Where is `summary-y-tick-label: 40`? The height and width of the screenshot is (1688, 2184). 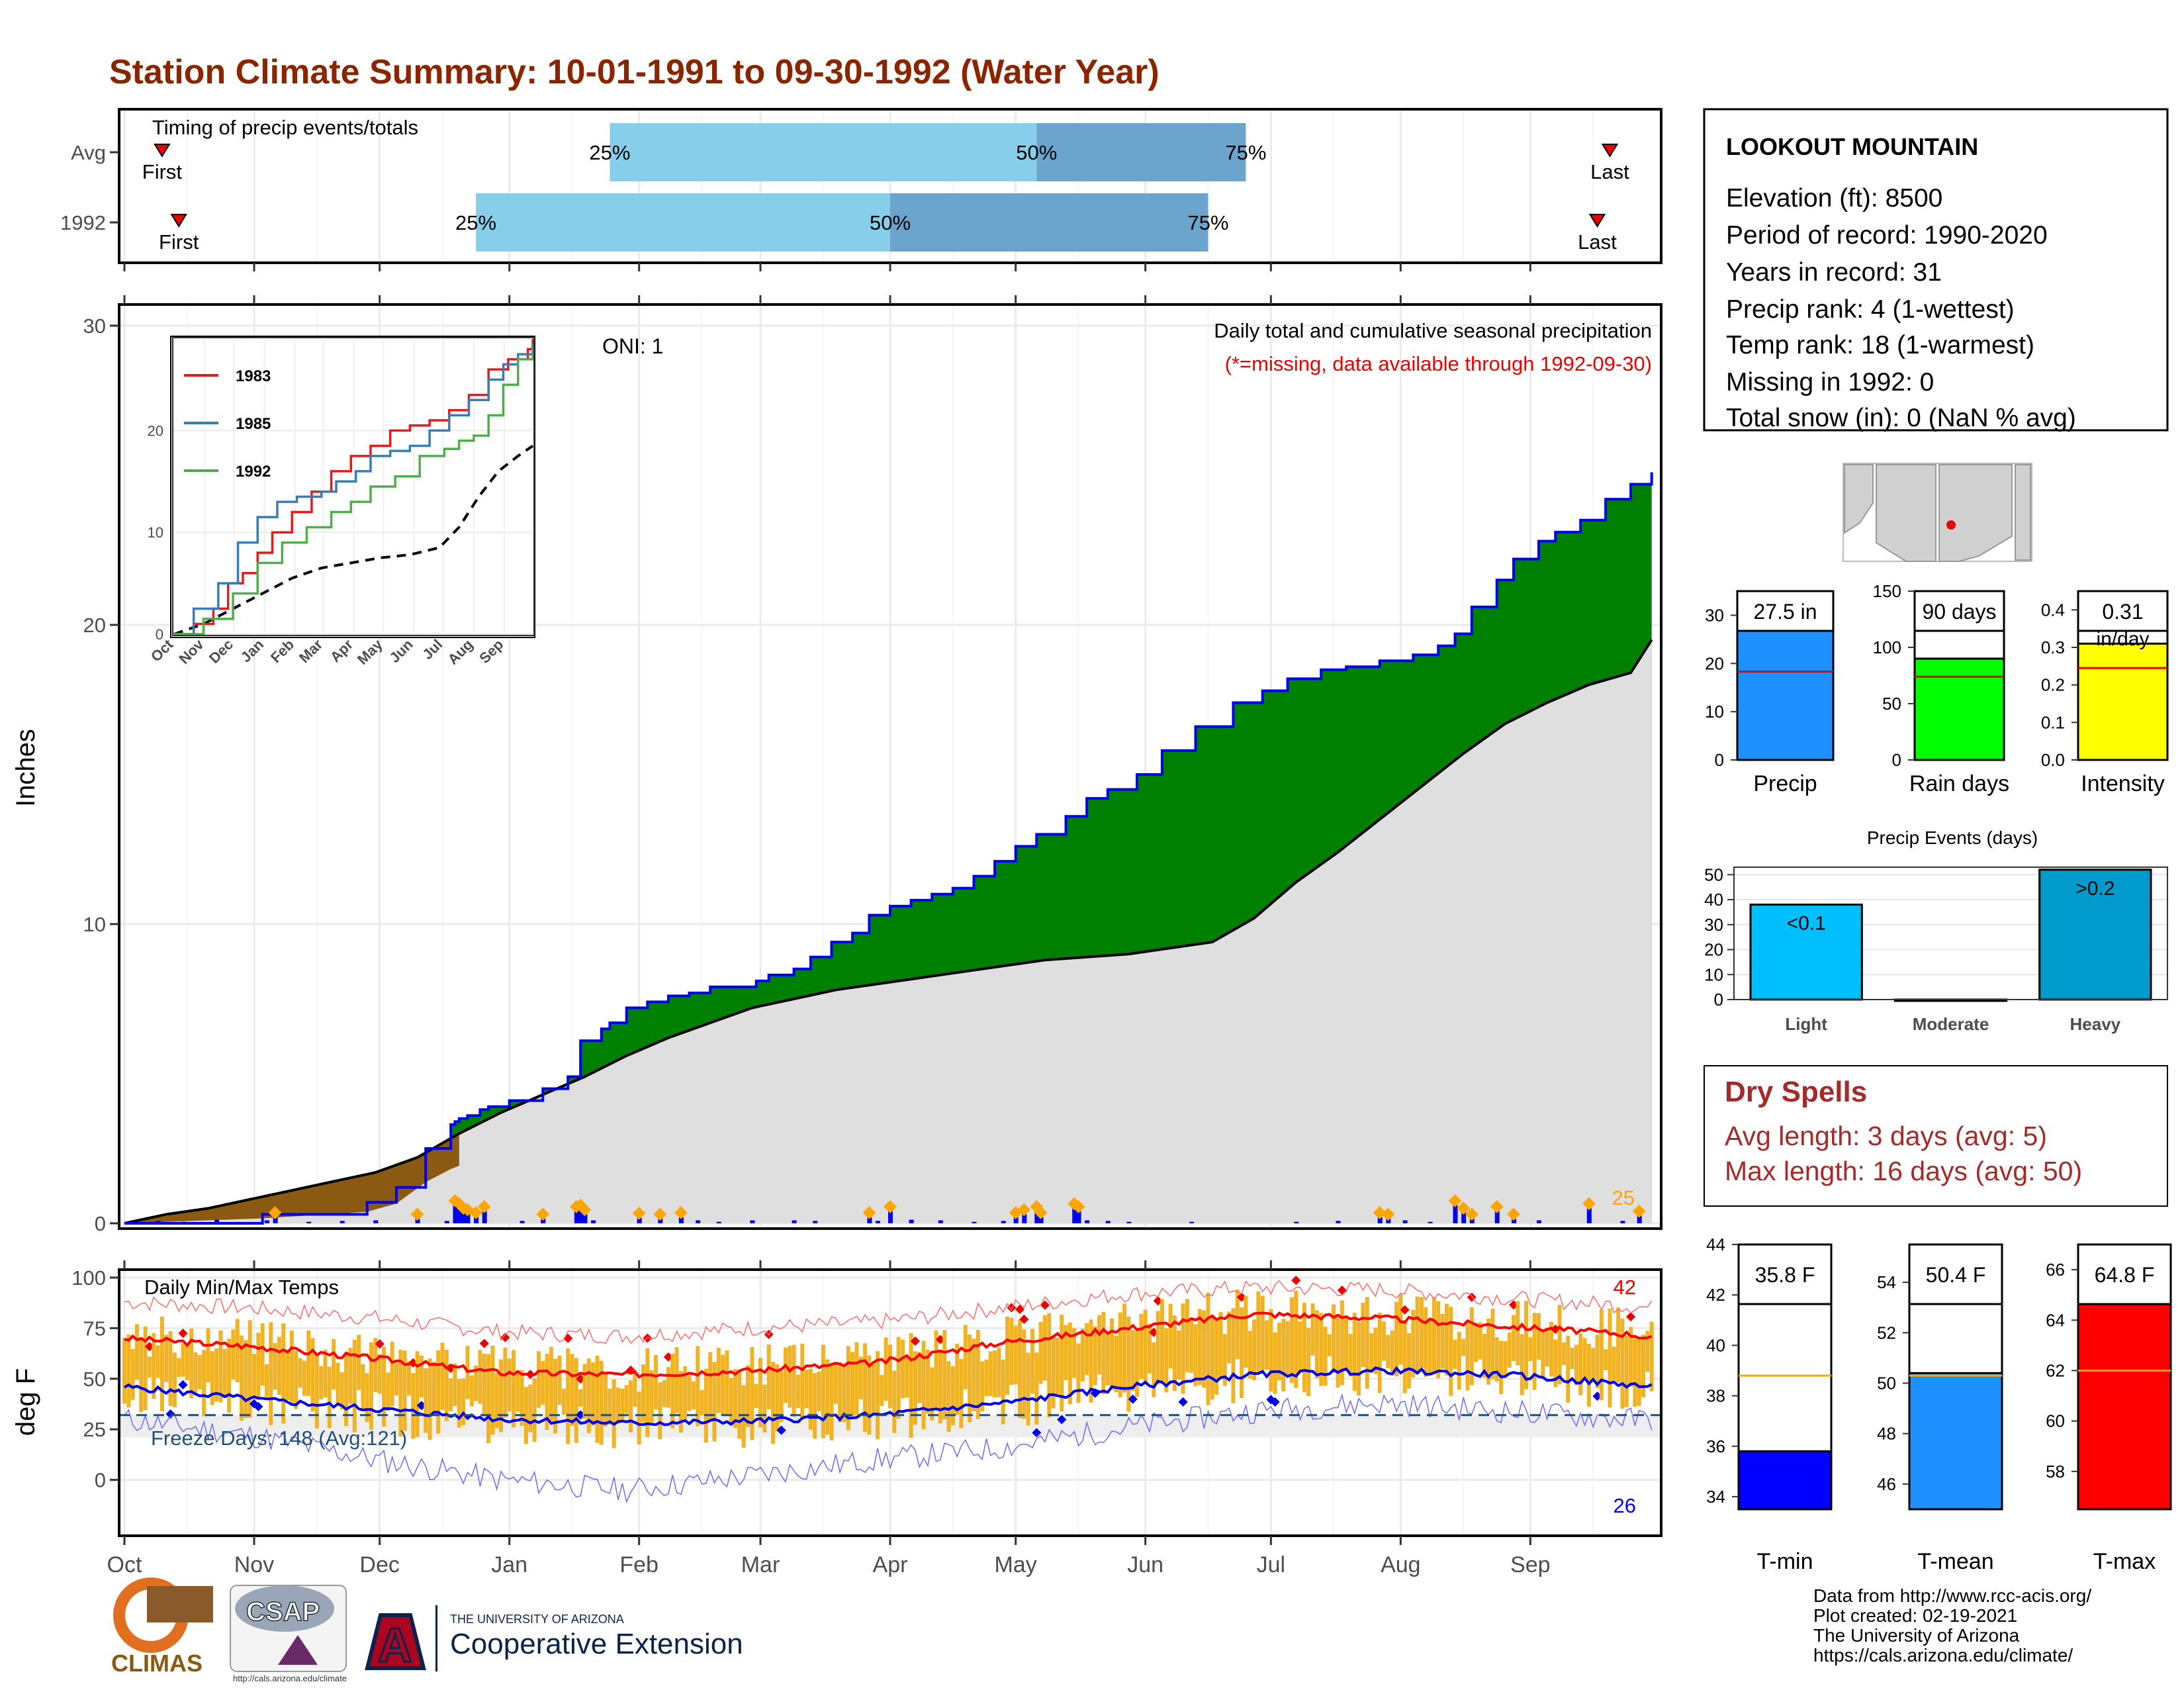
summary-y-tick-label: 40 is located at coordinates (1715, 1345).